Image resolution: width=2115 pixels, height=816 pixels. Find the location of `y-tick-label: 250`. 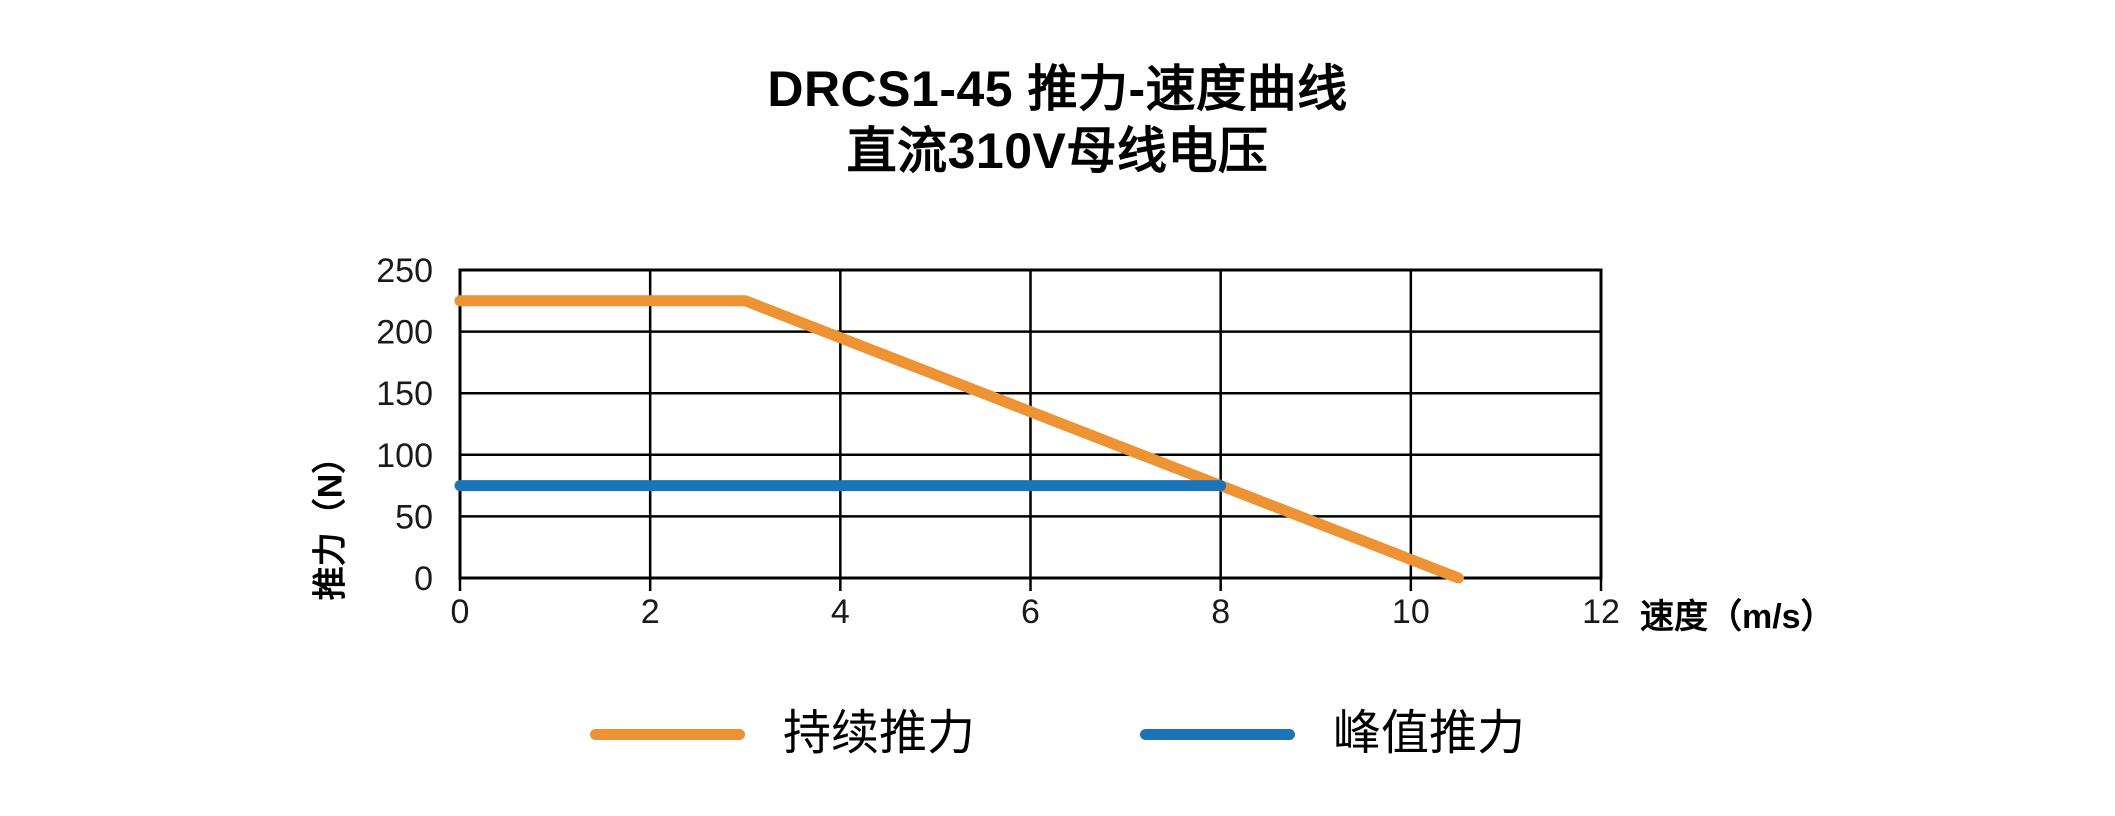

y-tick-label: 250 is located at coordinates (404, 271).